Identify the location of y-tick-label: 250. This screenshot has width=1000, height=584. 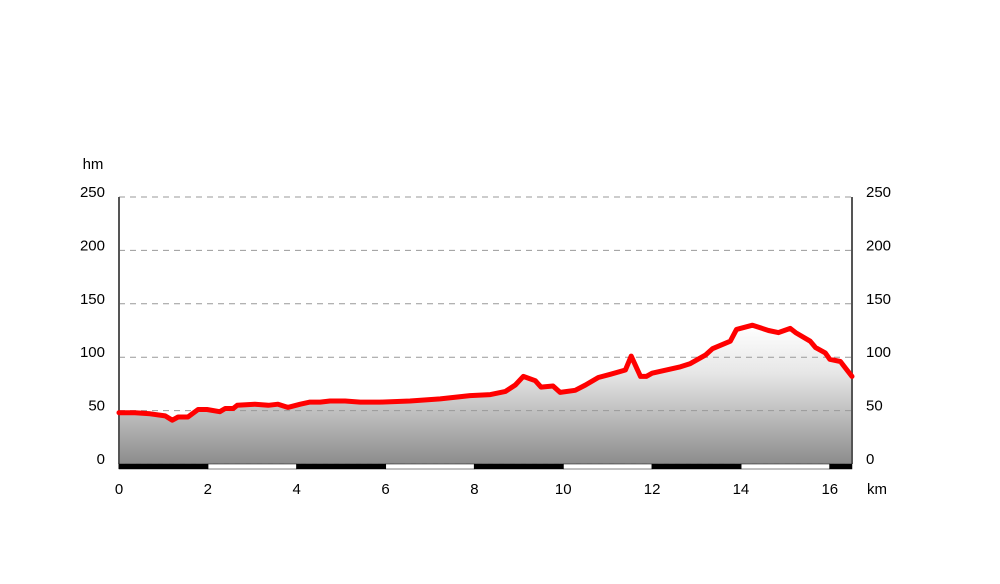
(92, 192).